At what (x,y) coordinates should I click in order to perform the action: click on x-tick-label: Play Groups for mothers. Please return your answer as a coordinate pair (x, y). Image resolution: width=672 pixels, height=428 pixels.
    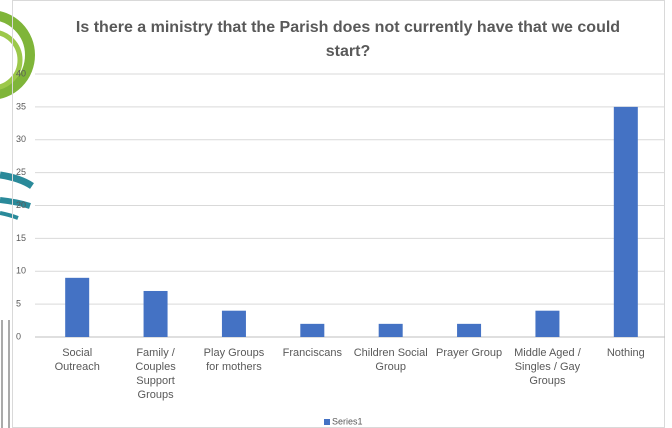
    Looking at the image, I should click on (234, 360).